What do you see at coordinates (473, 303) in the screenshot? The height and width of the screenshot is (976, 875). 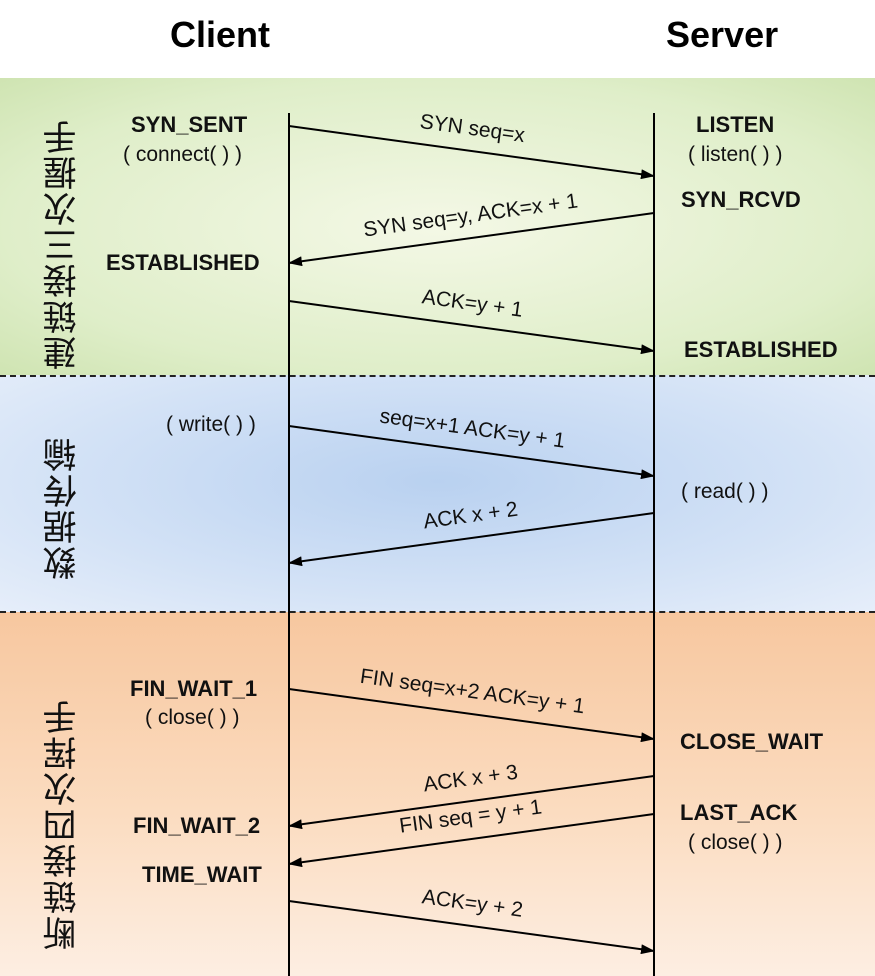 I see `message-label: ACK=y + 1` at bounding box center [473, 303].